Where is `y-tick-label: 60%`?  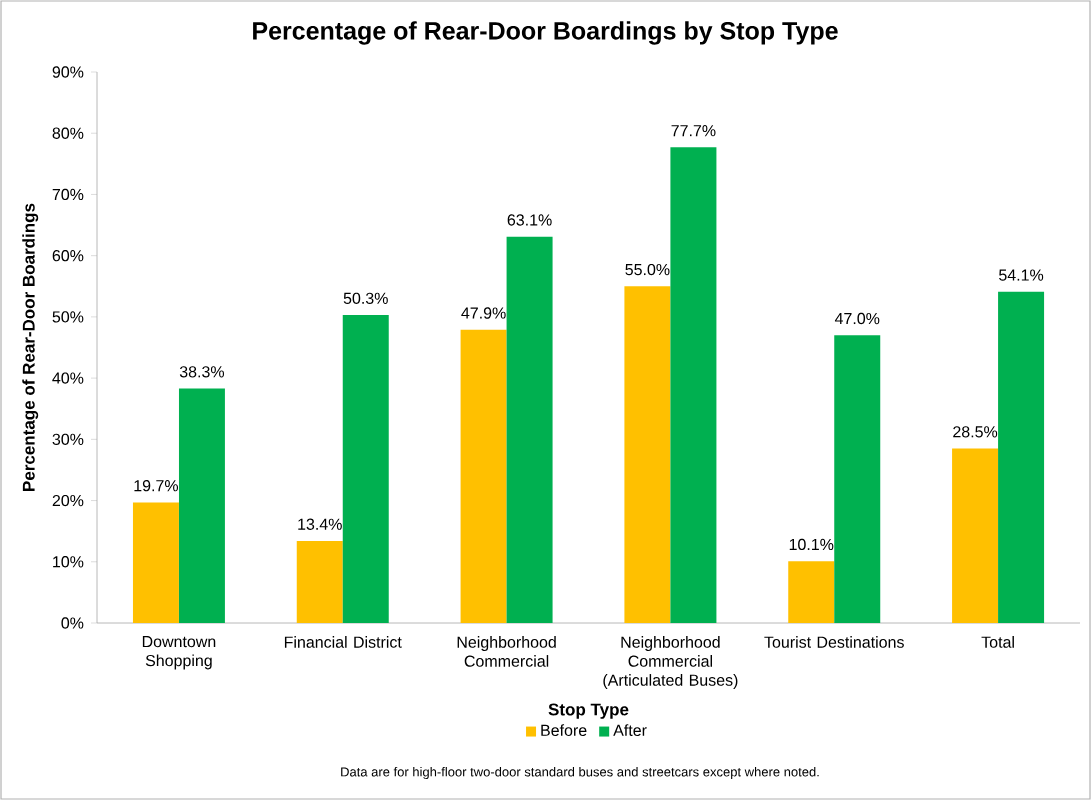 y-tick-label: 60% is located at coordinates (68, 256).